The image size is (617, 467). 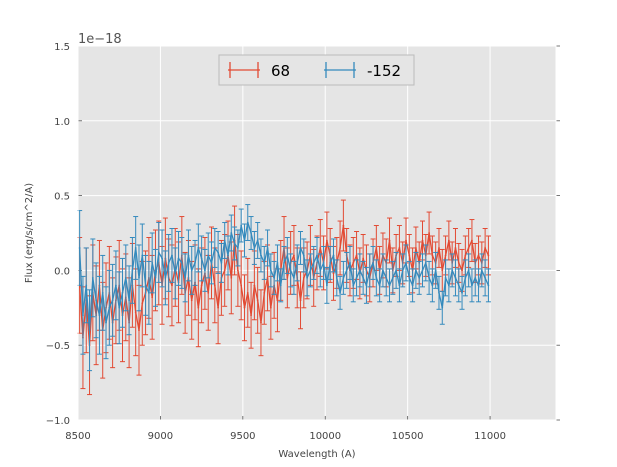 I want to click on y-tick-label: −0.5, so click(x=58, y=346).